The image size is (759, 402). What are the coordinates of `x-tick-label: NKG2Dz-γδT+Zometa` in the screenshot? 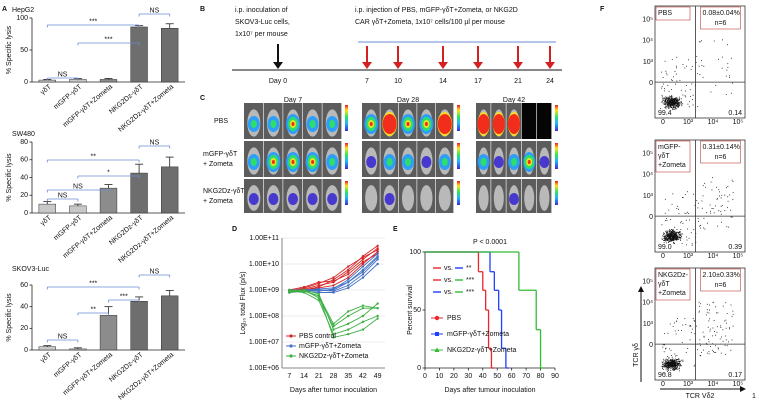 It's located at (146, 240).